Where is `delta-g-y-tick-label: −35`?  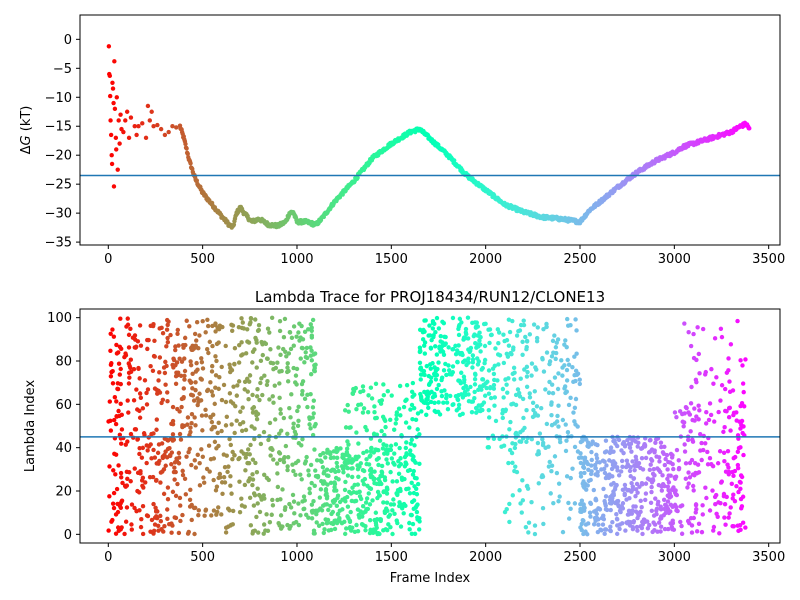
delta-g-y-tick-label: −35 is located at coordinates (58, 243).